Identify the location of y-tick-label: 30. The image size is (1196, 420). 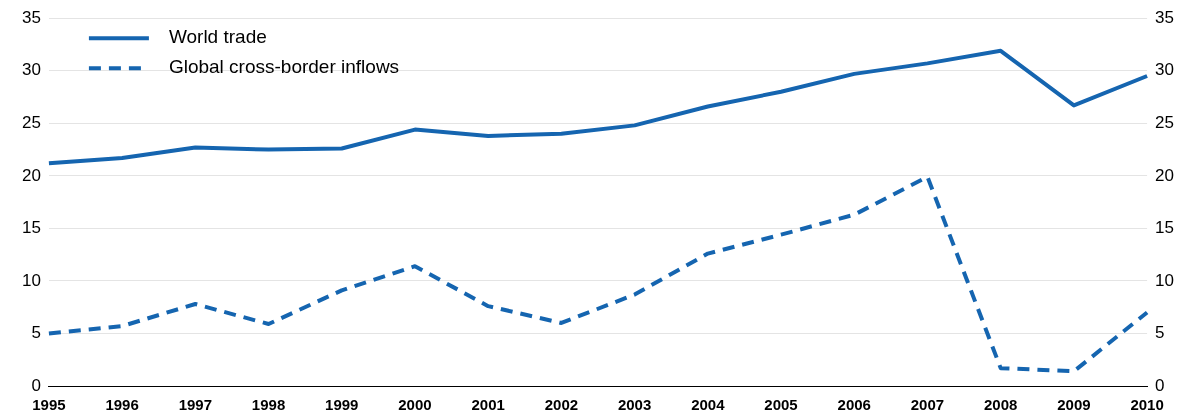
(31, 70).